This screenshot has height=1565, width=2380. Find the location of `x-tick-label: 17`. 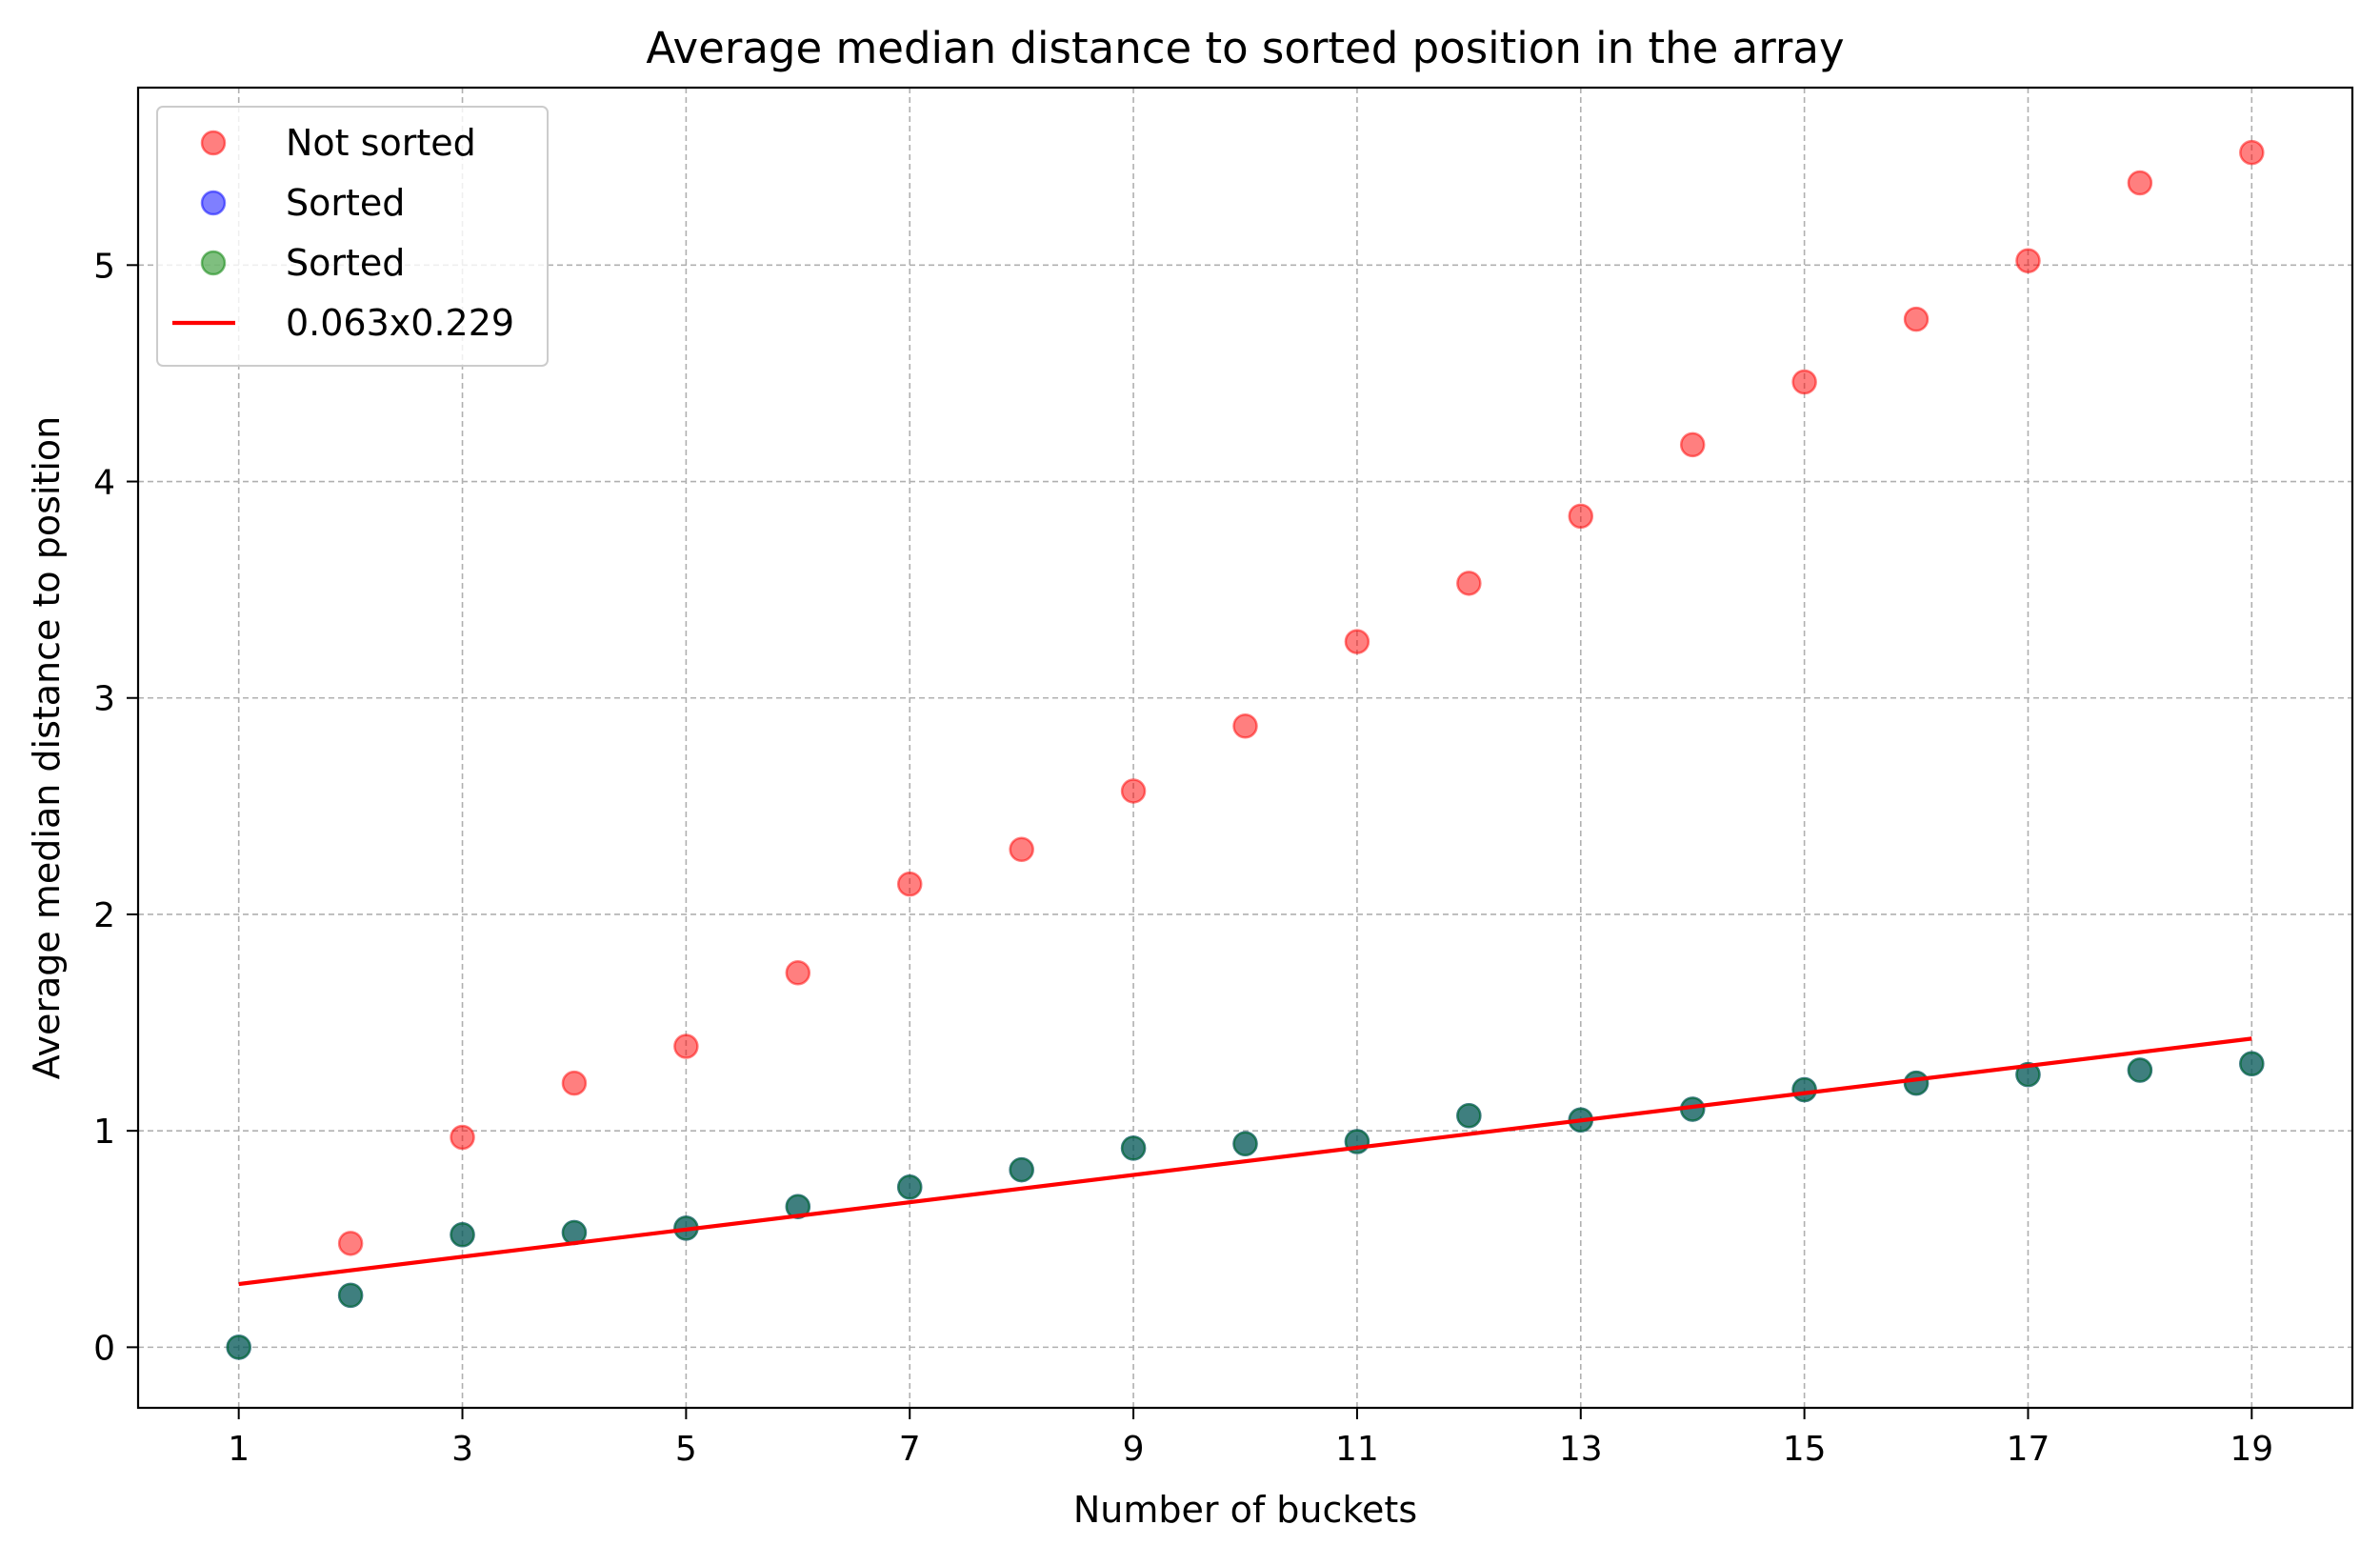

x-tick-label: 17 is located at coordinates (2028, 1449).